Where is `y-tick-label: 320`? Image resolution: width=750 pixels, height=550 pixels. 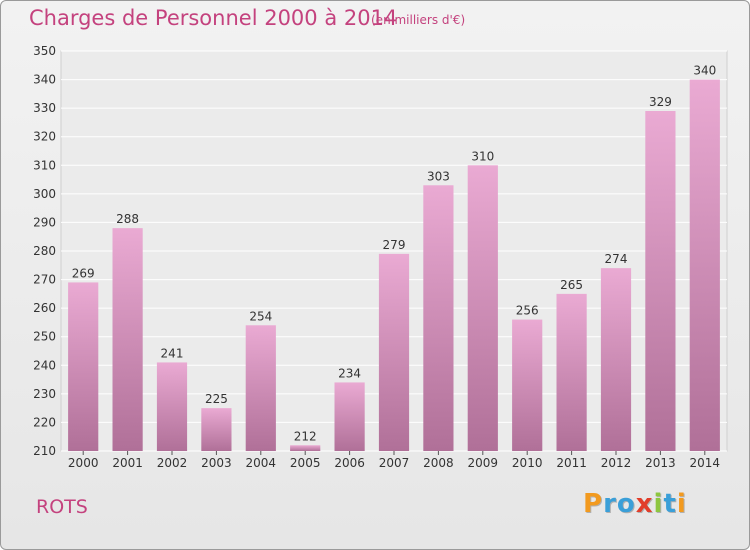
y-tick-label: 320 is located at coordinates (44, 137).